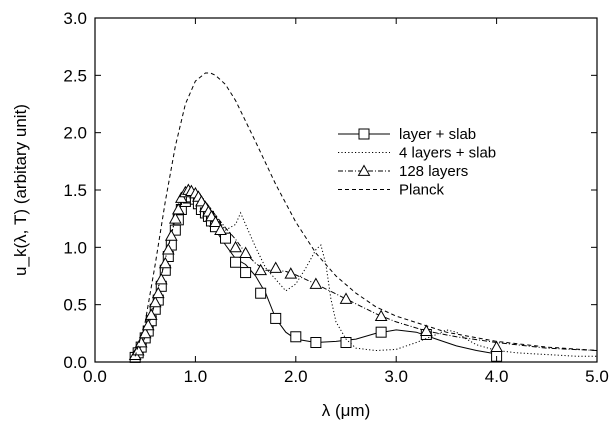 This screenshot has height=424, width=611. Describe the element at coordinates (75, 362) in the screenshot. I see `y-tick-label: 0.0` at that location.